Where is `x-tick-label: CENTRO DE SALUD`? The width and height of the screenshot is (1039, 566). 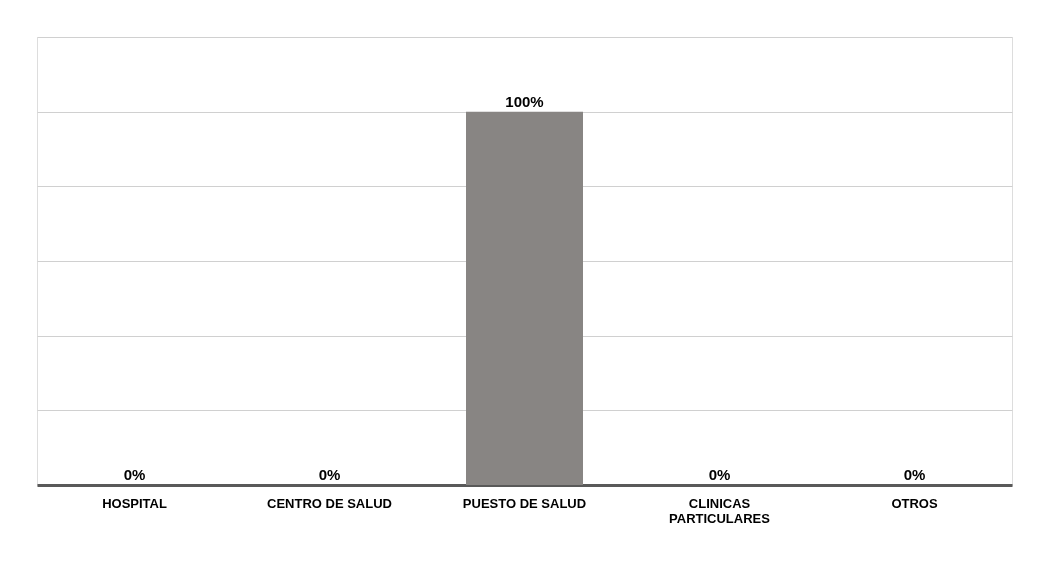
x-tick-label: CENTRO DE SALUD is located at coordinates (329, 503).